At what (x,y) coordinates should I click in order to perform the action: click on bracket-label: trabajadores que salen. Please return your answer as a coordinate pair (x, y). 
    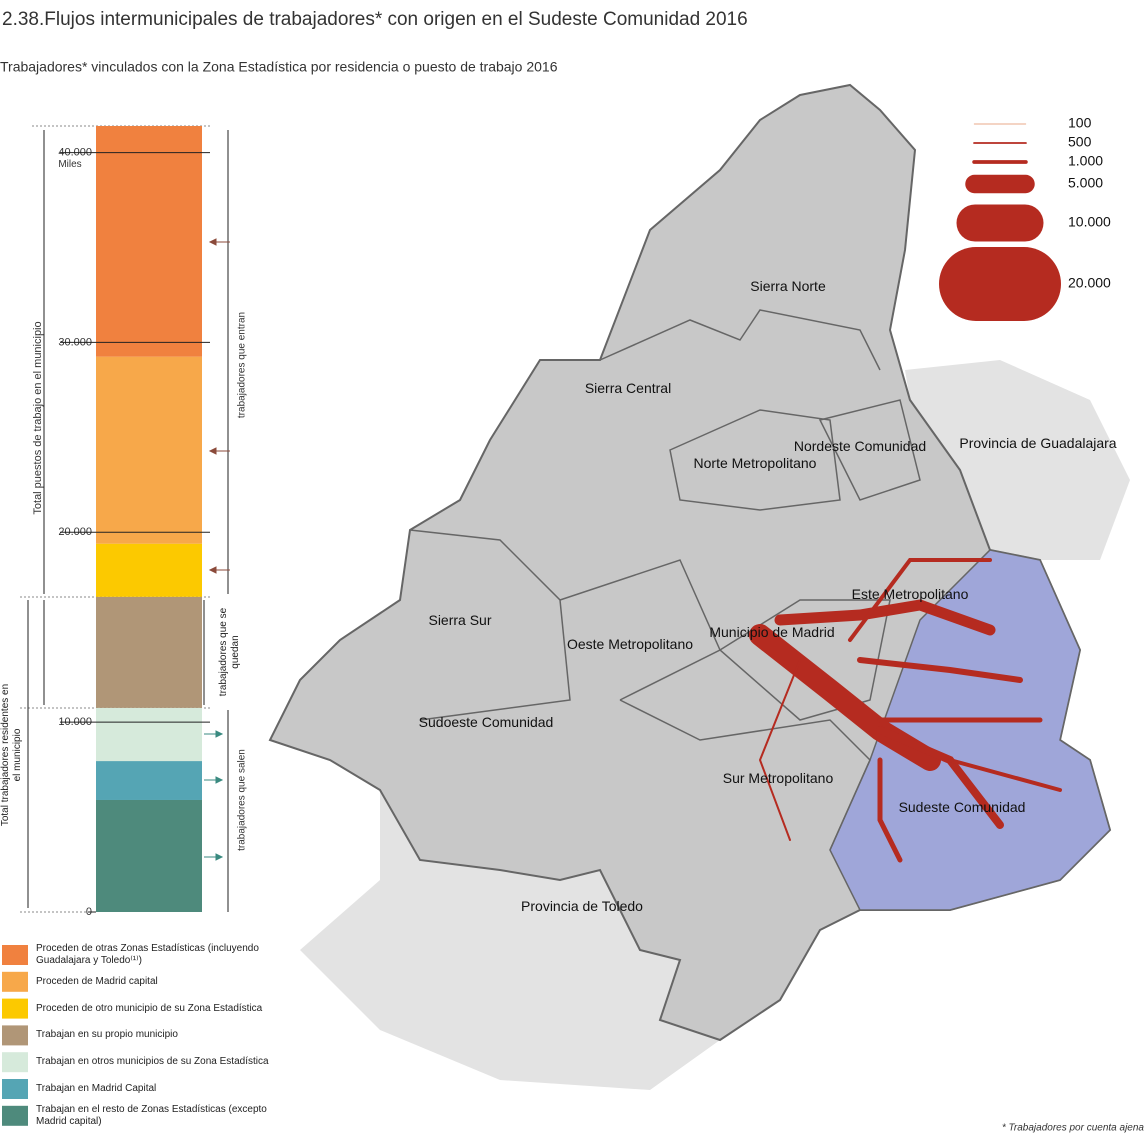
    Looking at the image, I should click on (242, 800).